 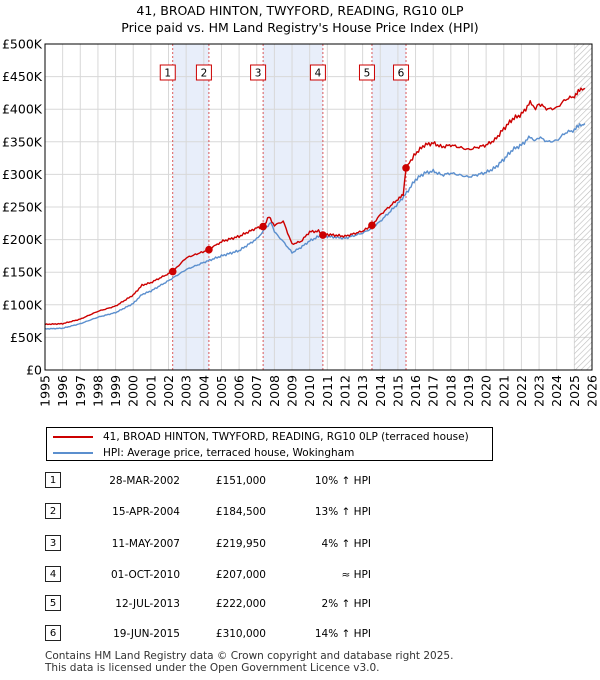 I want to click on x-tick-label: 2001, so click(x=150, y=391).